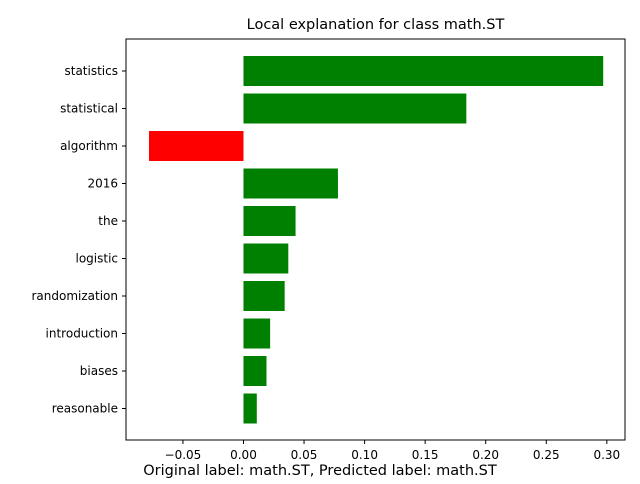 The image size is (640, 484). What do you see at coordinates (376, 25) in the screenshot?
I see `chart-title: Local explanation for class math.ST` at bounding box center [376, 25].